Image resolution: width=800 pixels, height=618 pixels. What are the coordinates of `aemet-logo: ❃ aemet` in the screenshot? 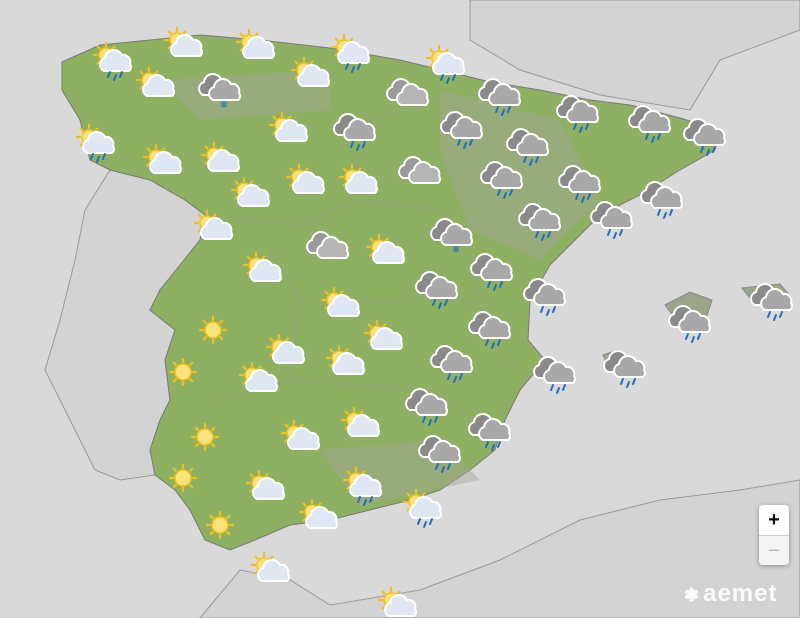 It's located at (730, 594).